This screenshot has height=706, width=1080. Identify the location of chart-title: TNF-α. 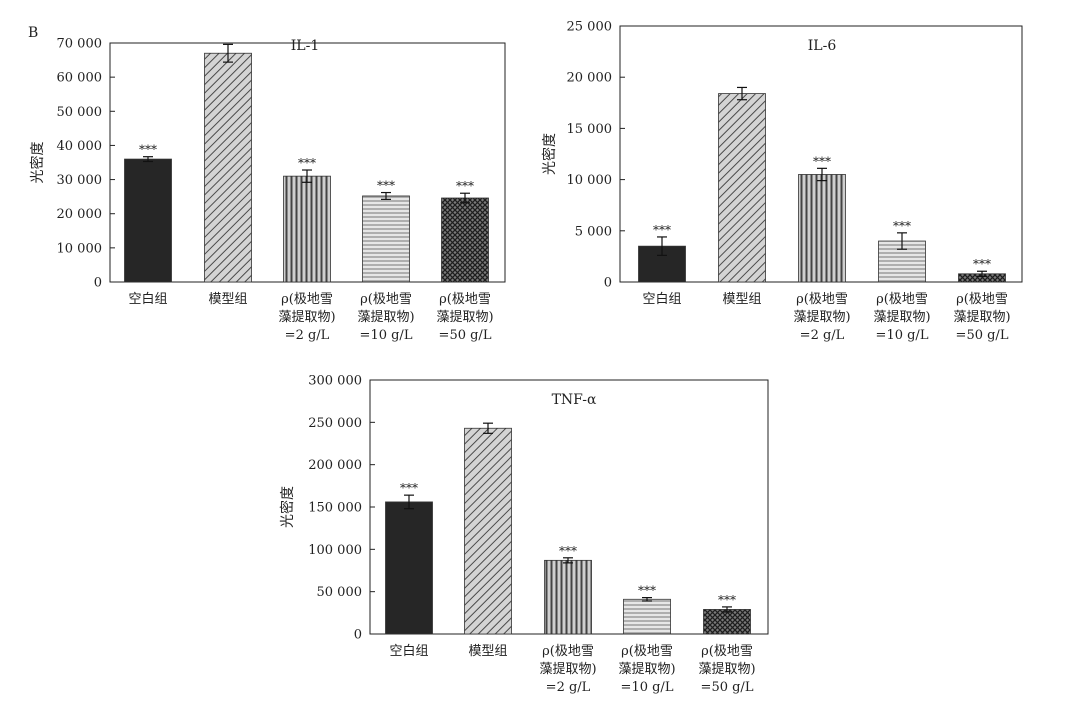
(574, 400).